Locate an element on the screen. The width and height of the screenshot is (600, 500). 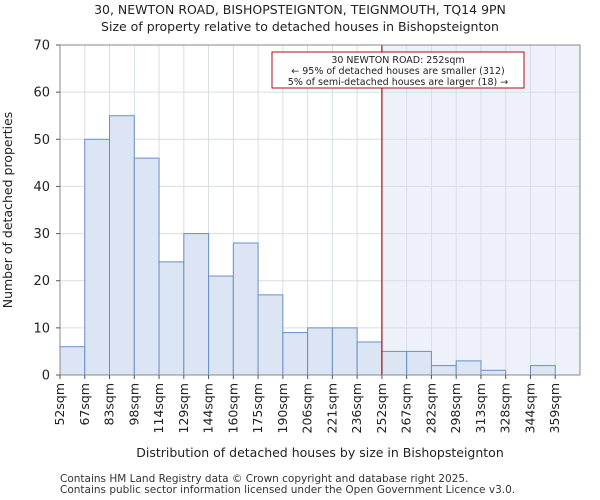
y-tick-label: 10 is located at coordinates (41, 328).